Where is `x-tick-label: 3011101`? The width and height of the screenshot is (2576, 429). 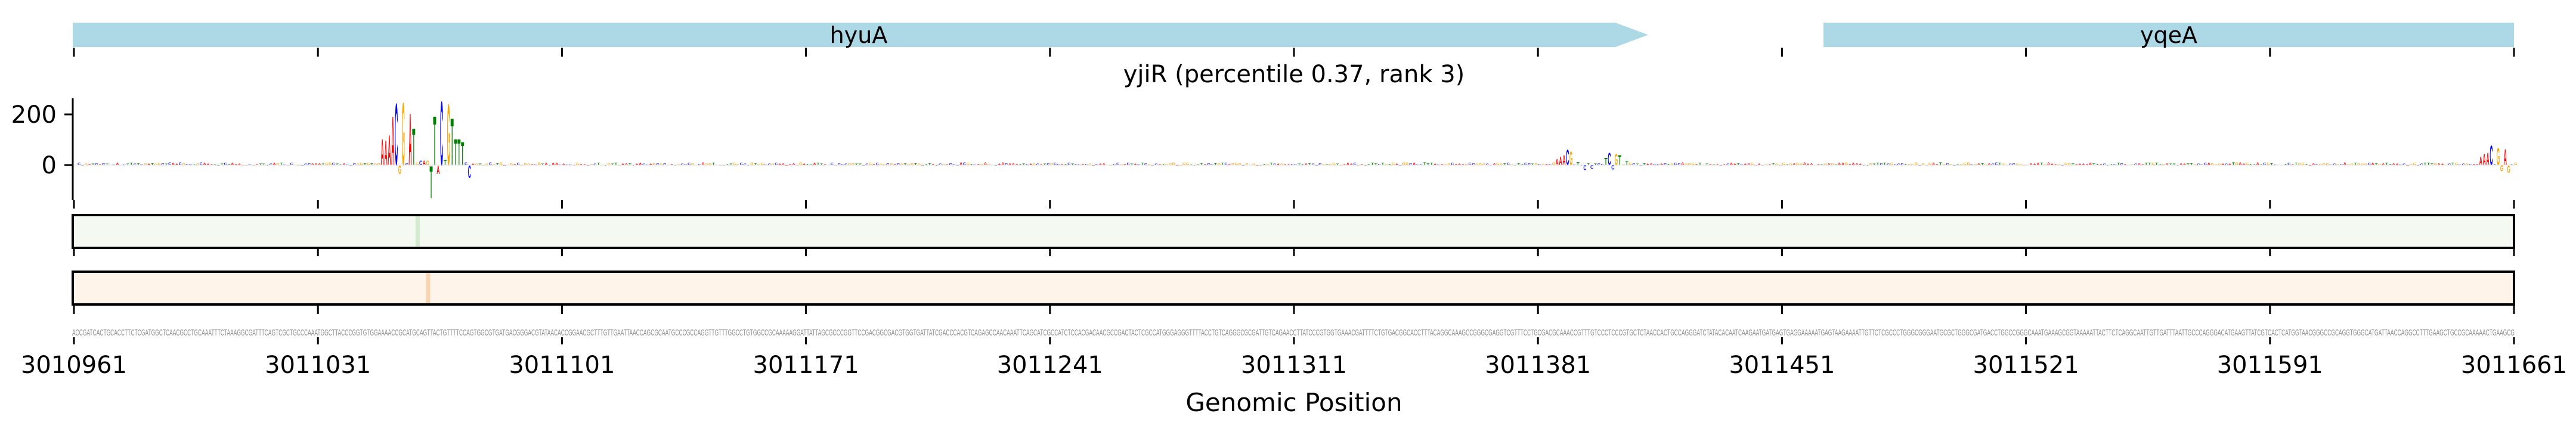 x-tick-label: 3011101 is located at coordinates (562, 365).